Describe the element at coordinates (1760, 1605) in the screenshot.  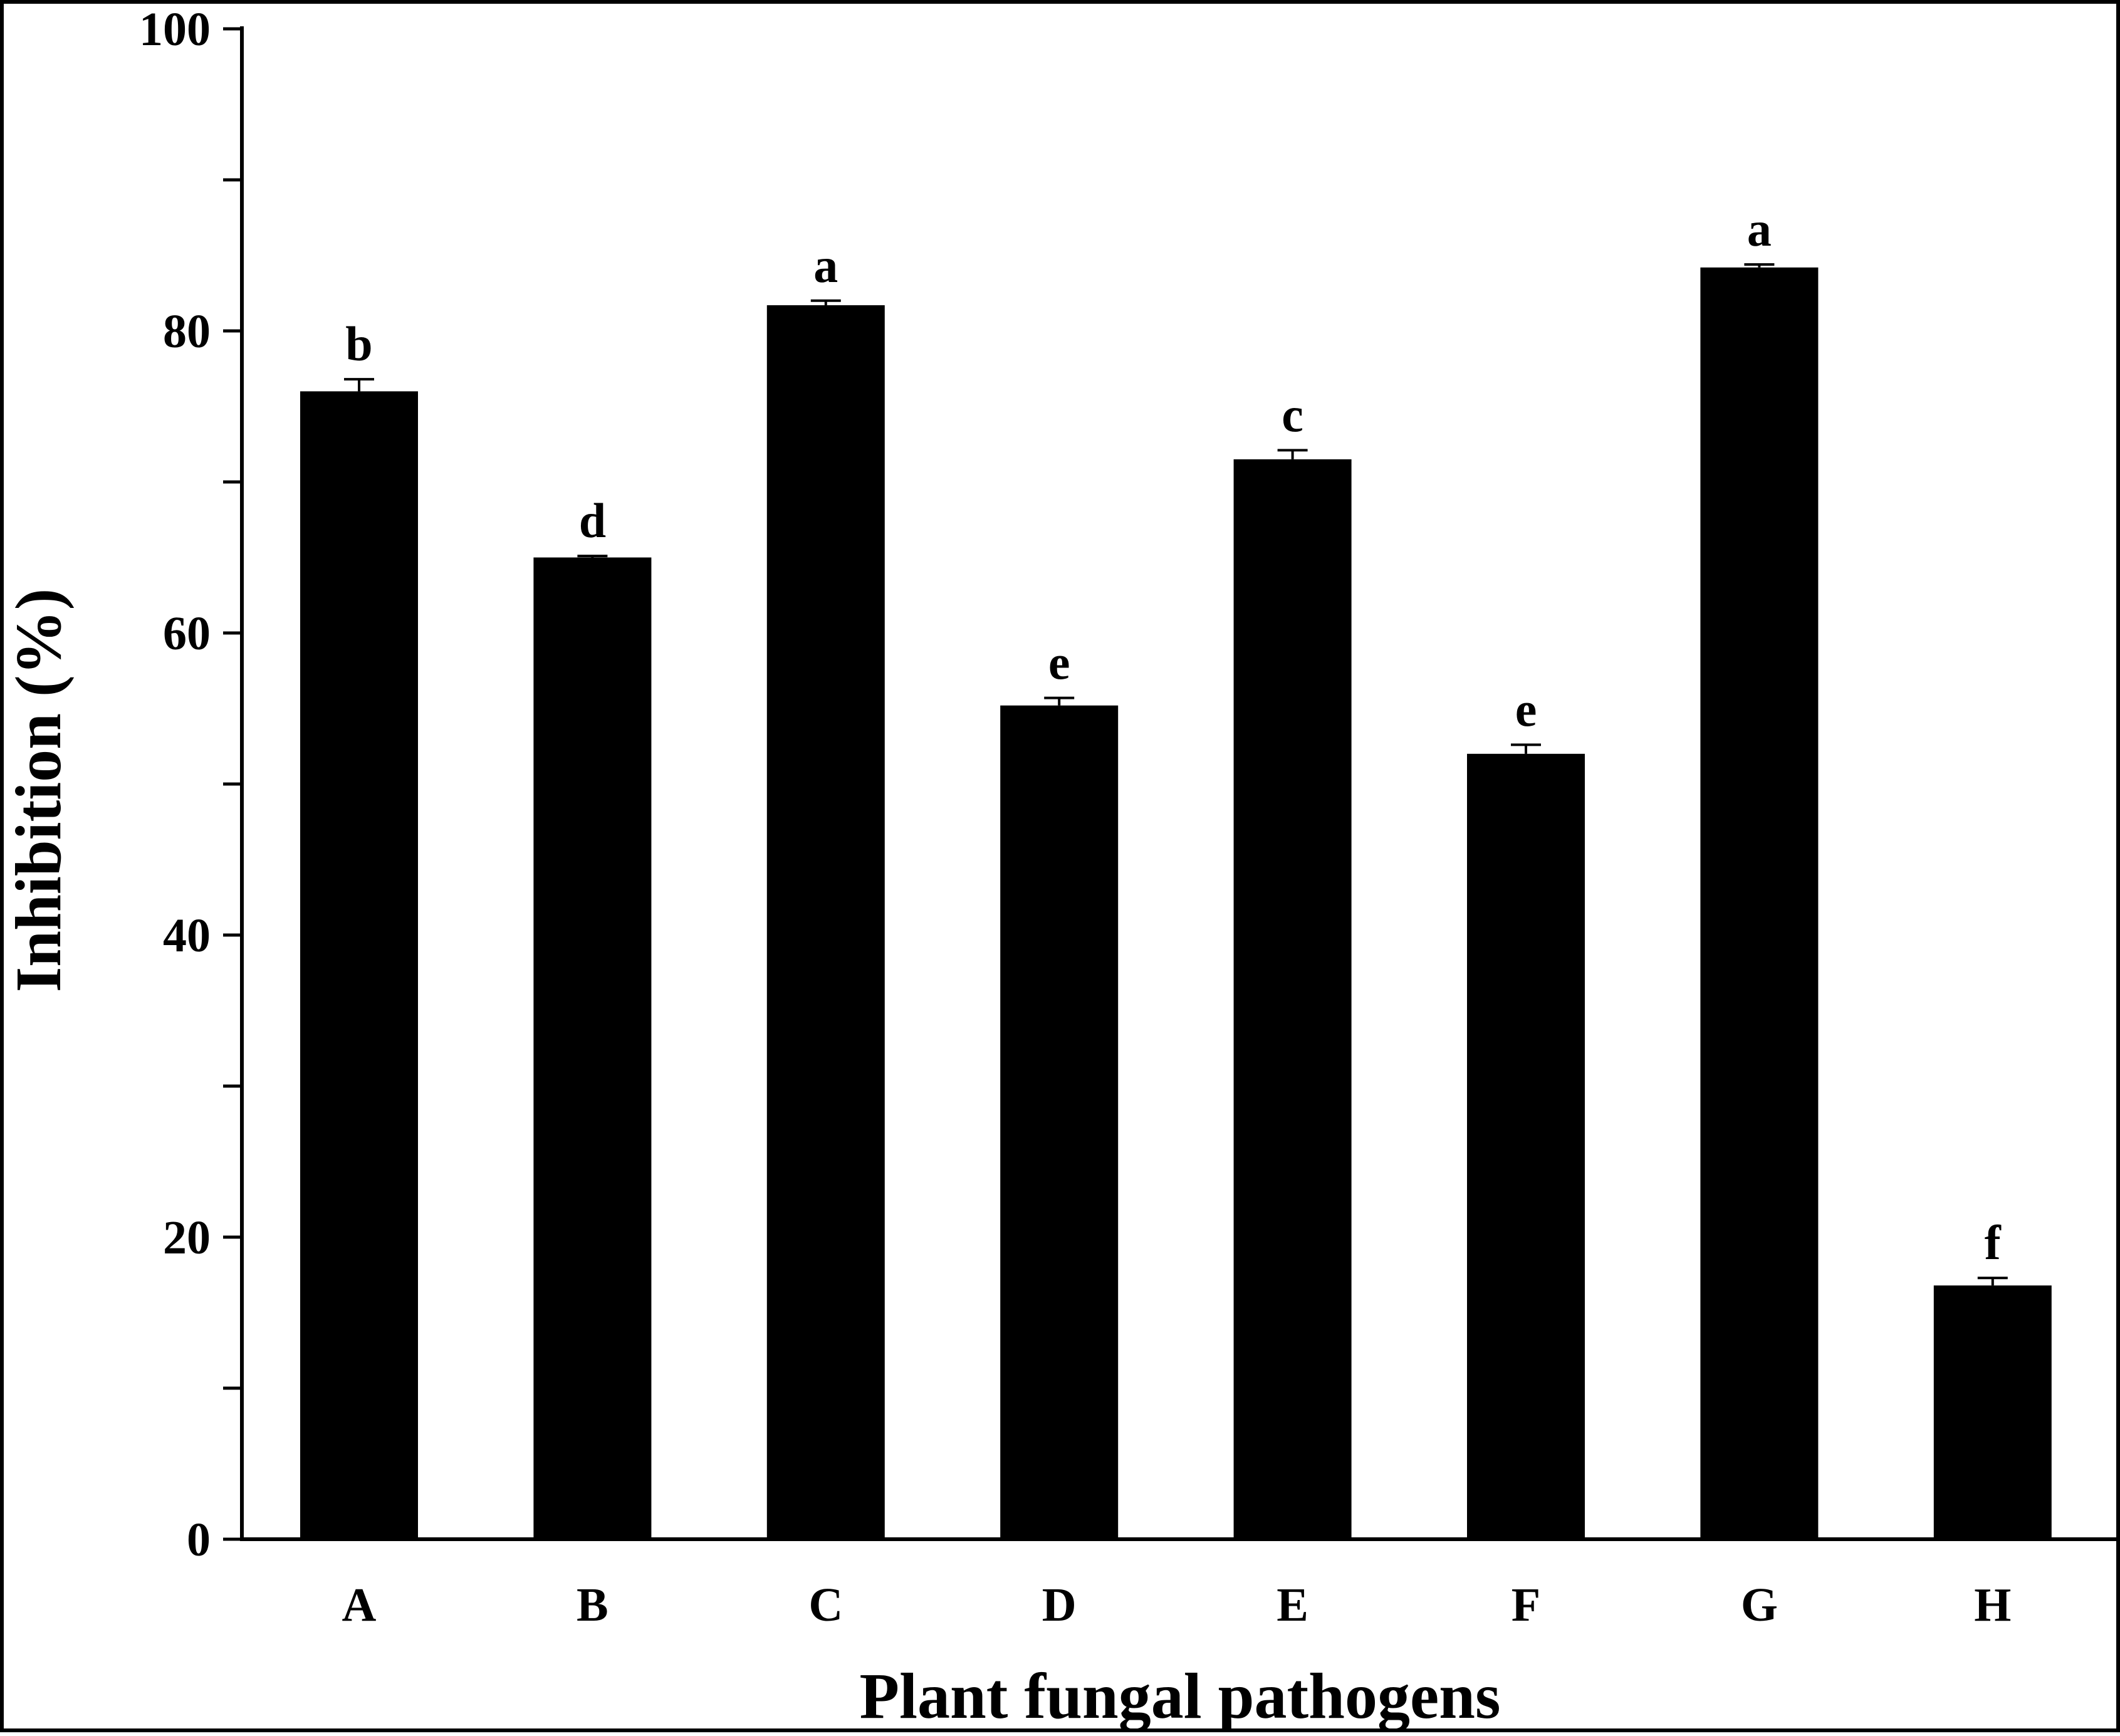
I see `x-tick-label: G` at that location.